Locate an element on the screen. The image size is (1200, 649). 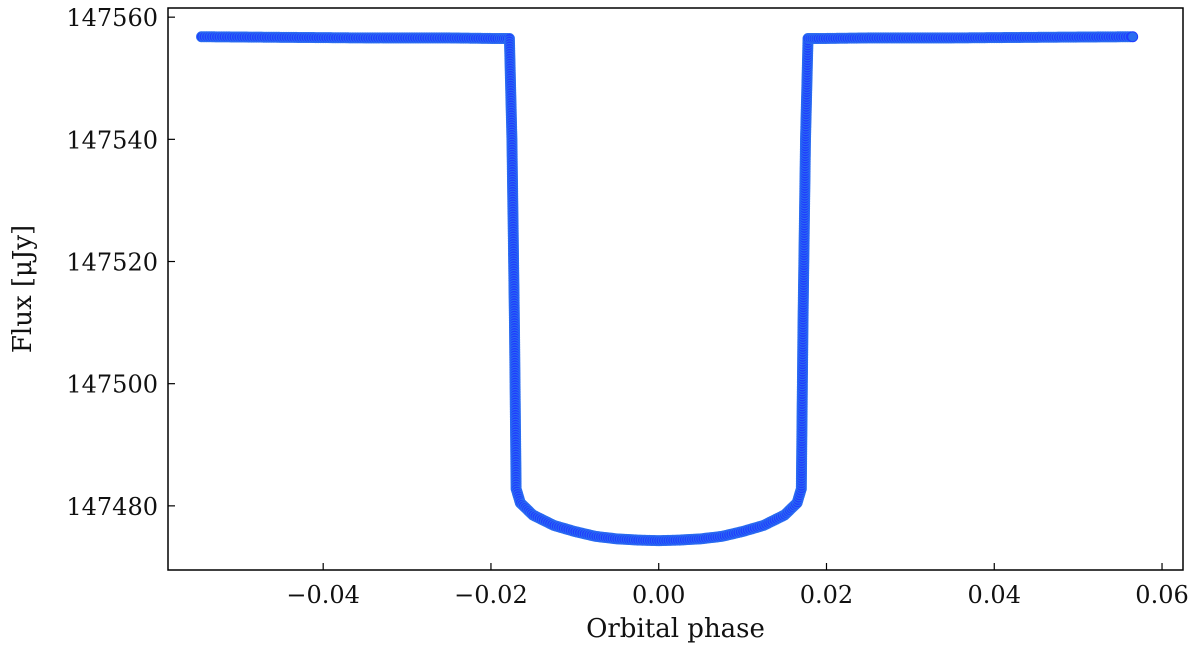
data-point is located at coordinates (1133, 37).